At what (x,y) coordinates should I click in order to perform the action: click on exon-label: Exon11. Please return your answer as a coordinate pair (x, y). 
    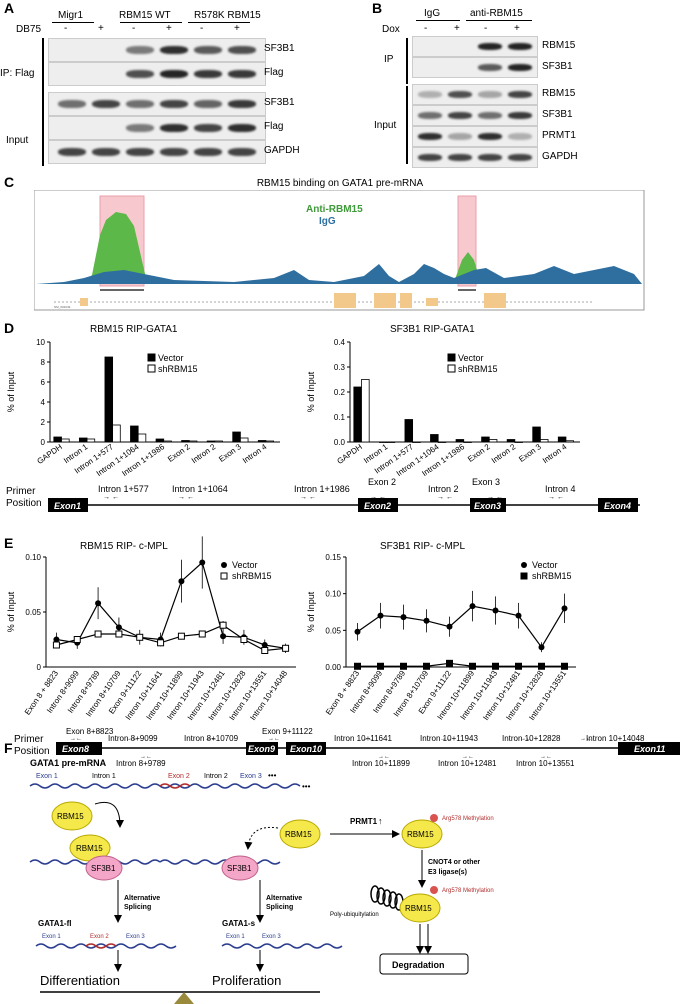
    Looking at the image, I should click on (649, 749).